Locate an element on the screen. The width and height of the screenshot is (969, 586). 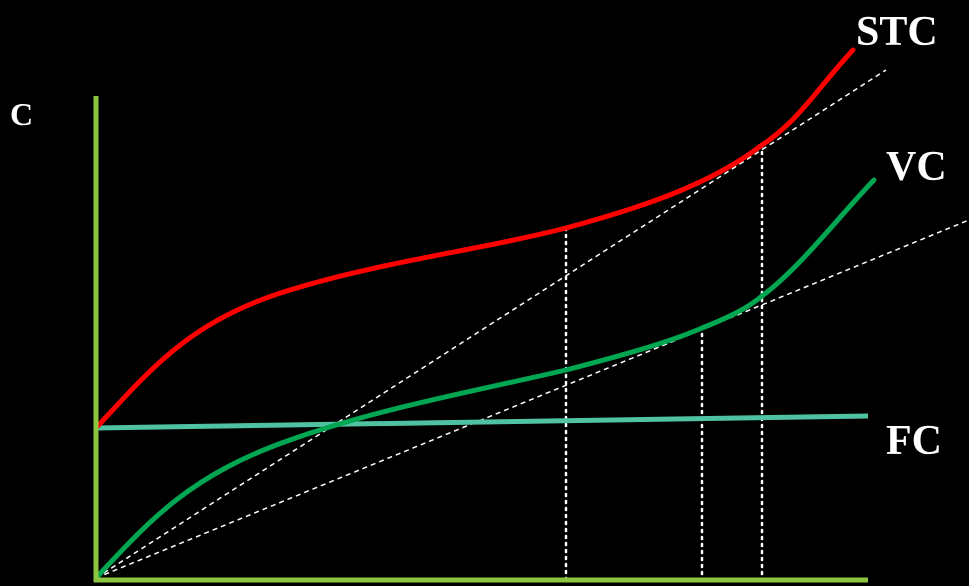
stc-label: STC is located at coordinates (897, 32).